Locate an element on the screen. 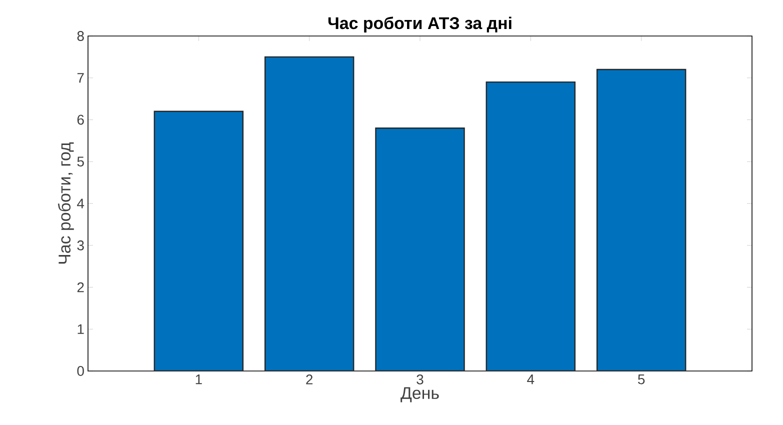 The height and width of the screenshot is (425, 783). y-tick-label: 2 is located at coordinates (80, 287).